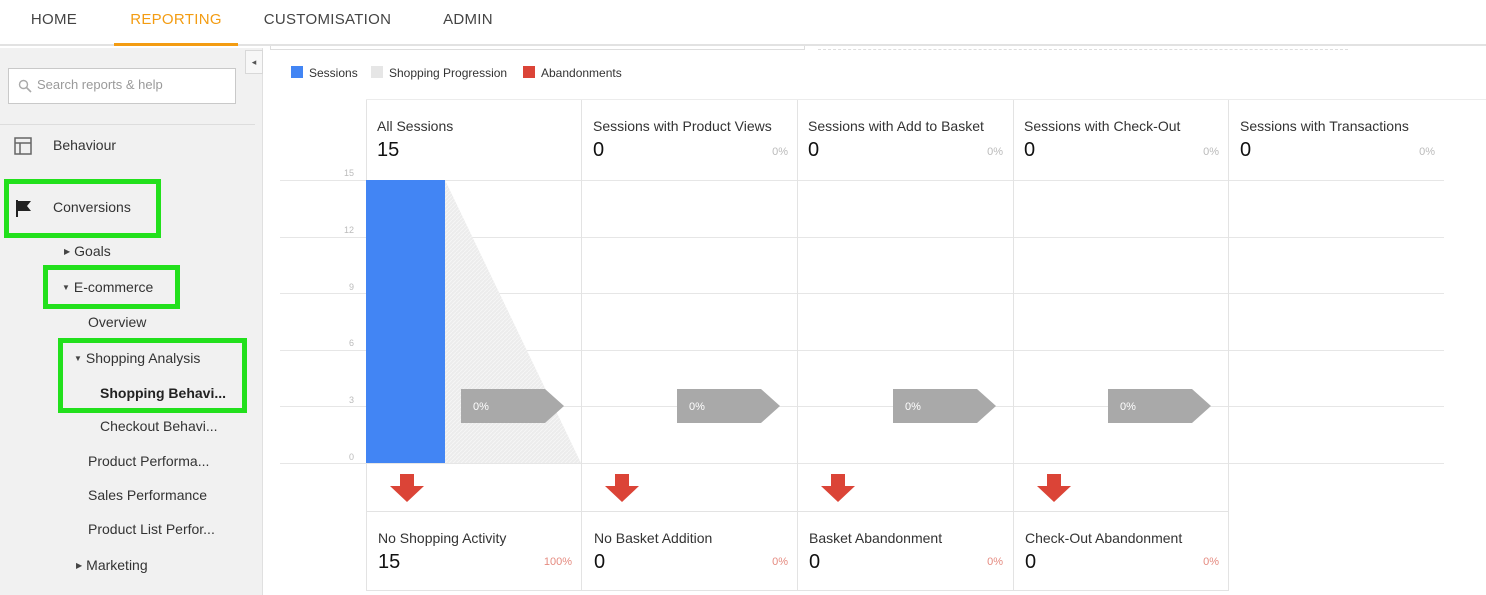 The width and height of the screenshot is (1486, 595). I want to click on stage-name: Sessions with Add to Basket, so click(896, 126).